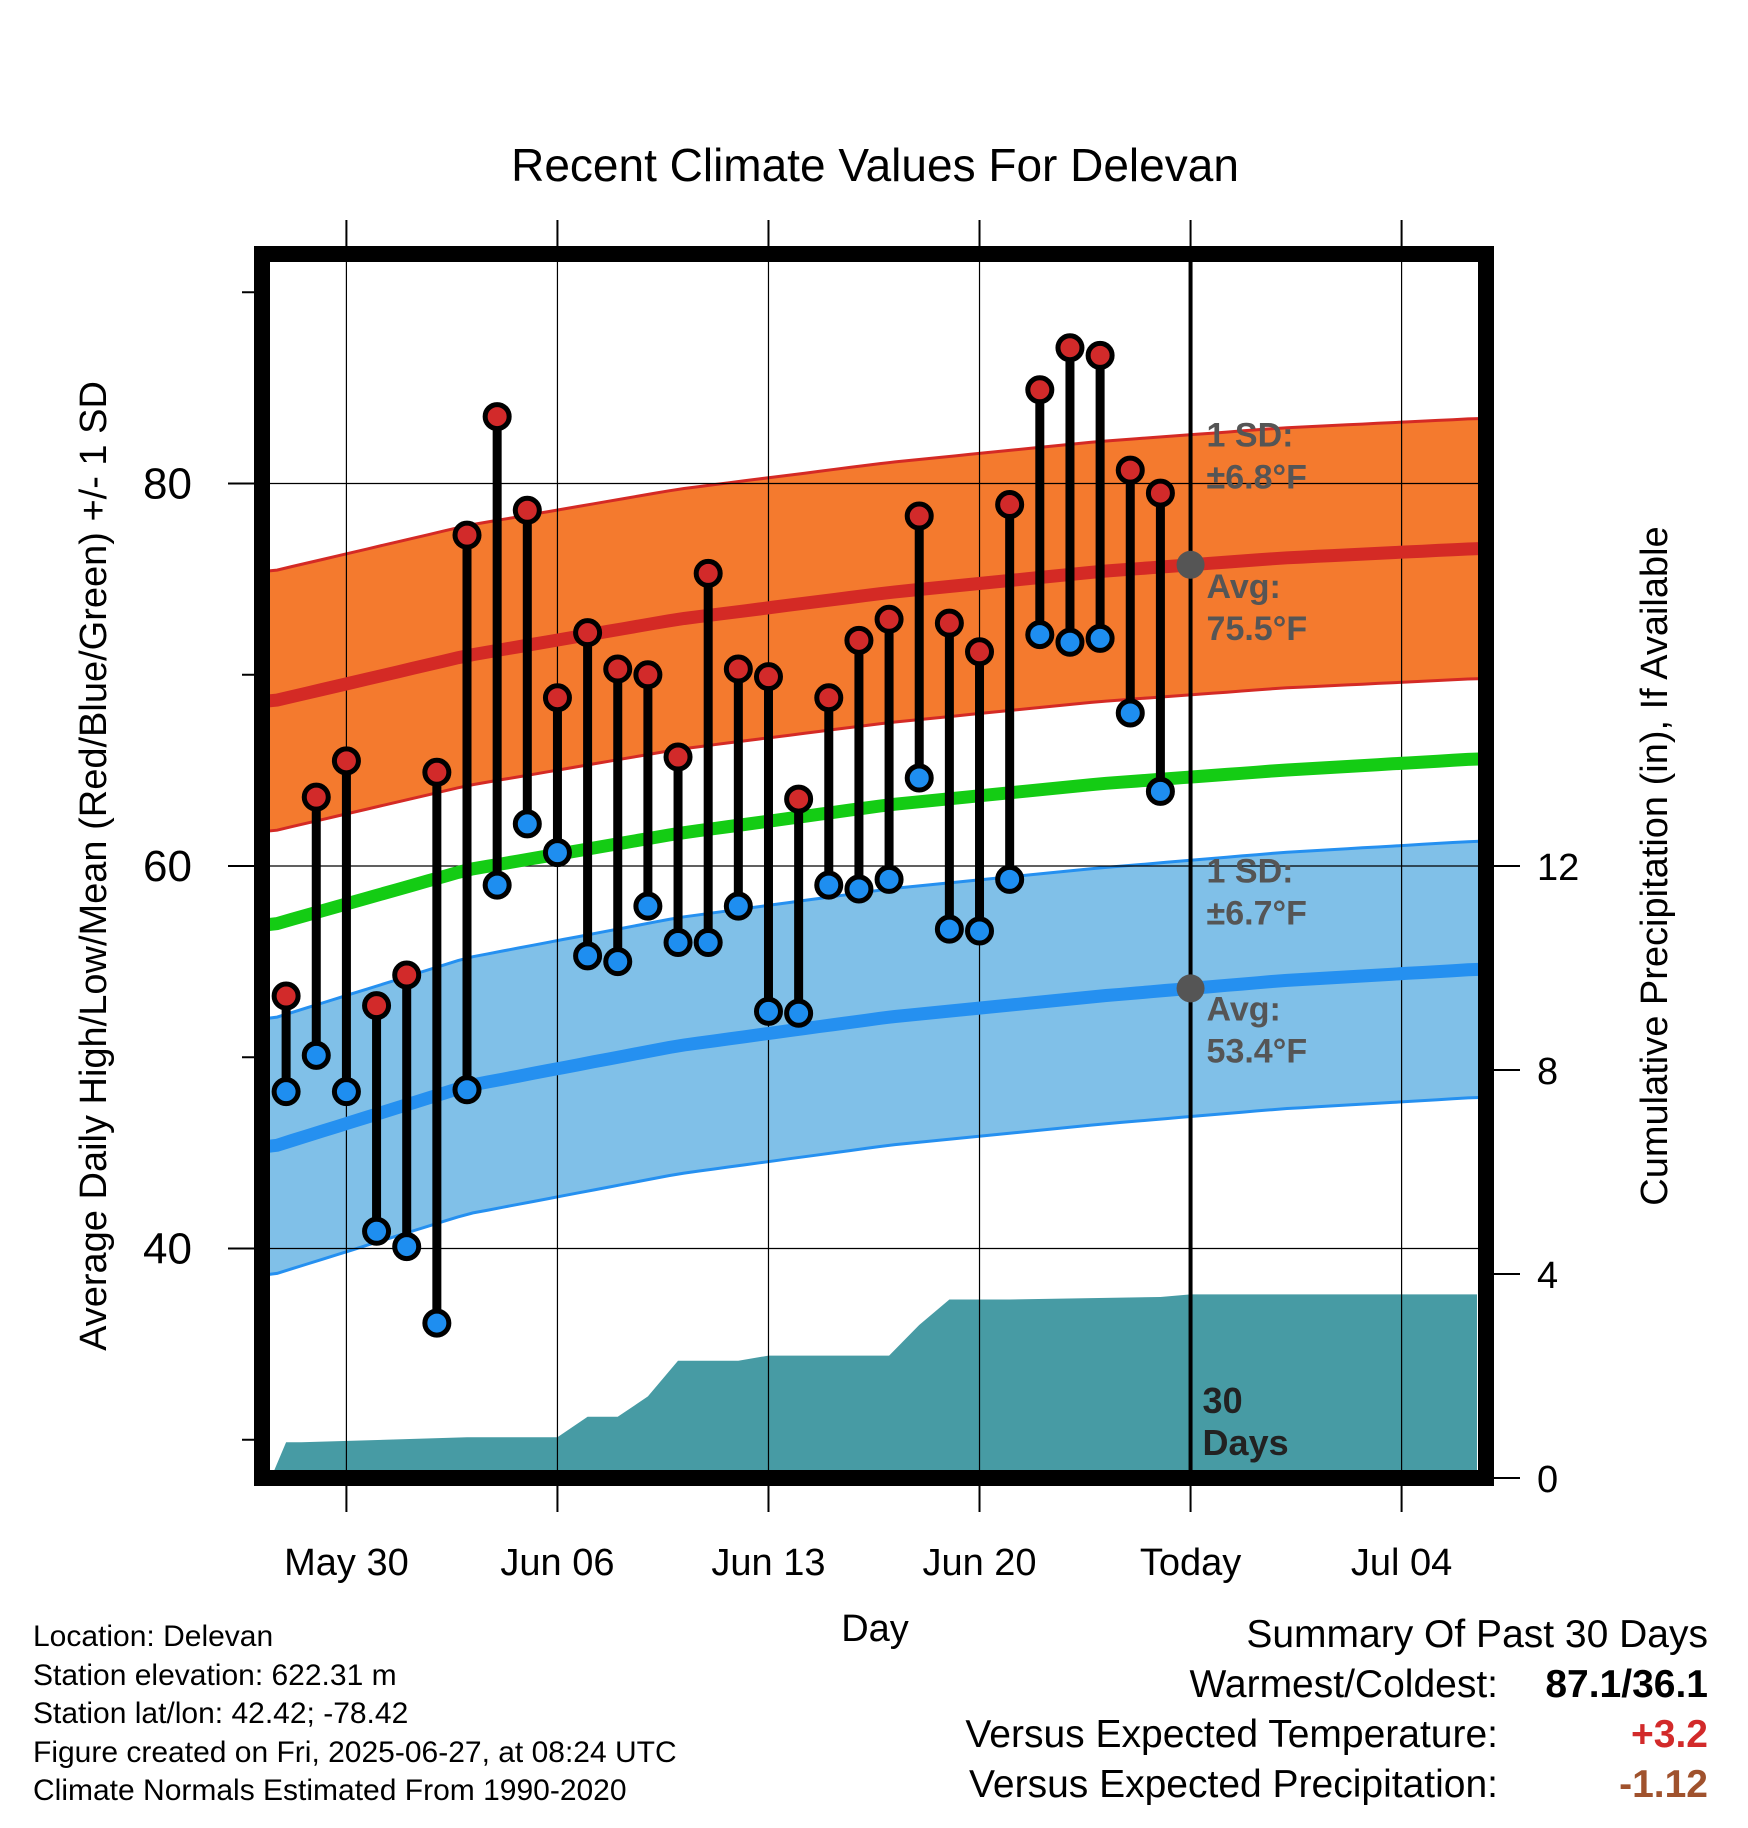 The width and height of the screenshot is (1748, 1828). Describe the element at coordinates (1547, 1480) in the screenshot. I see `y2-tick-label: 0` at that location.